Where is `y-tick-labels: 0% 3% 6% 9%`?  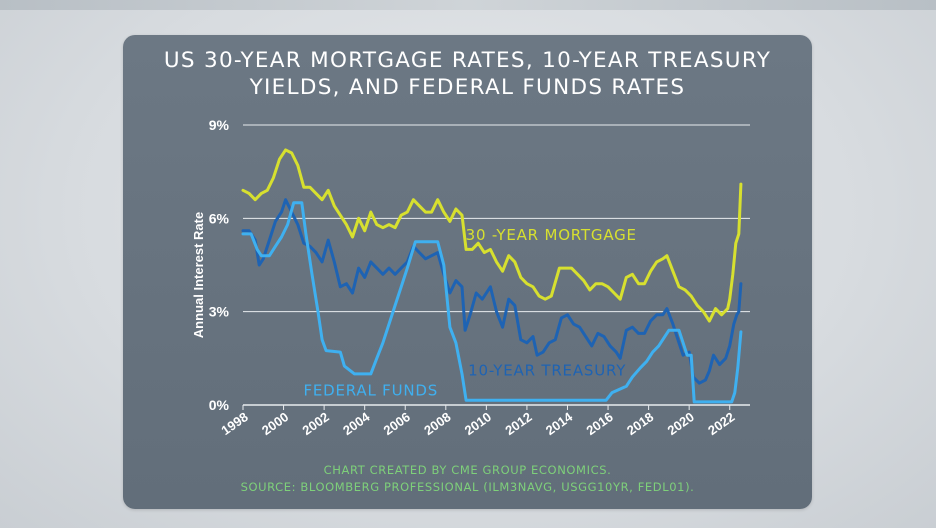
y-tick-labels: 0% 3% 6% 9% is located at coordinates (219, 265).